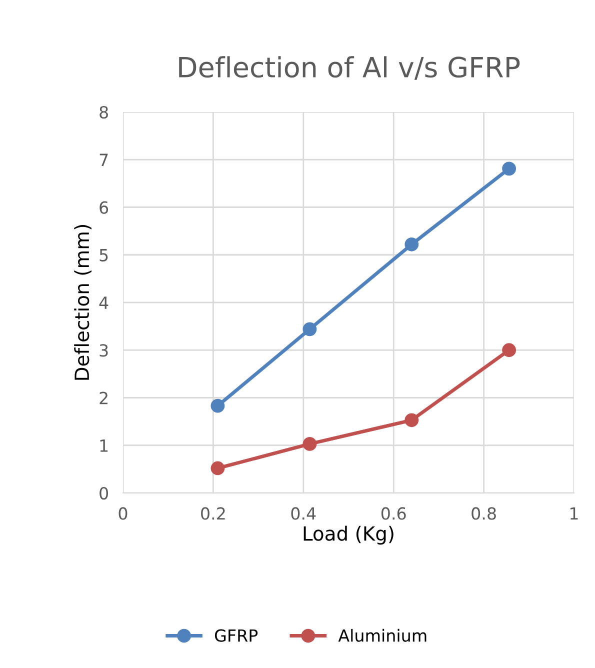 The height and width of the screenshot is (668, 595). Describe the element at coordinates (213, 513) in the screenshot. I see `x-tick-label: 0.2` at that location.